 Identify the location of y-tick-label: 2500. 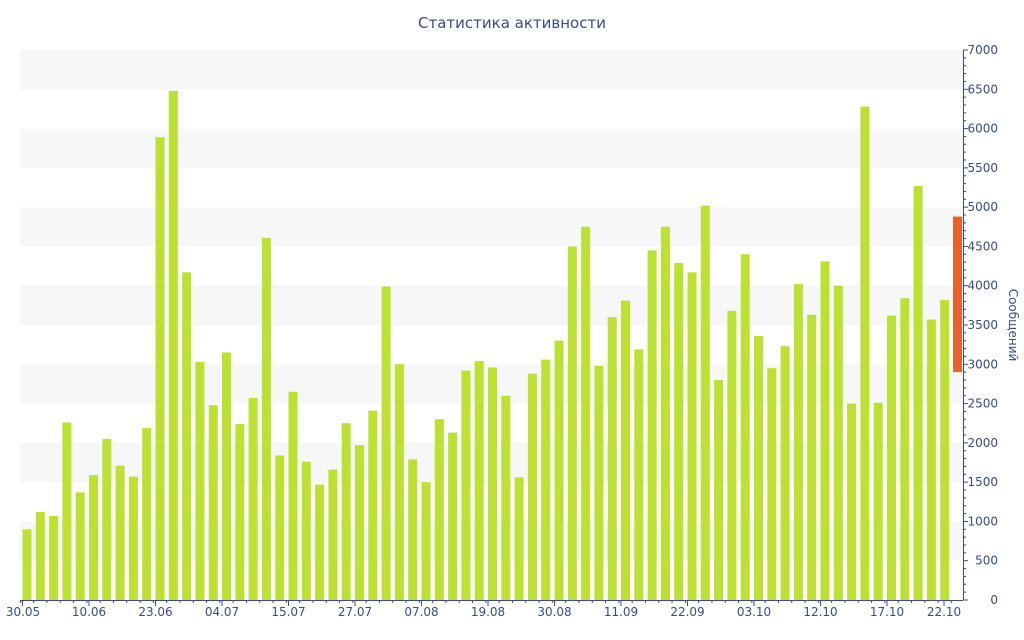
(982, 404).